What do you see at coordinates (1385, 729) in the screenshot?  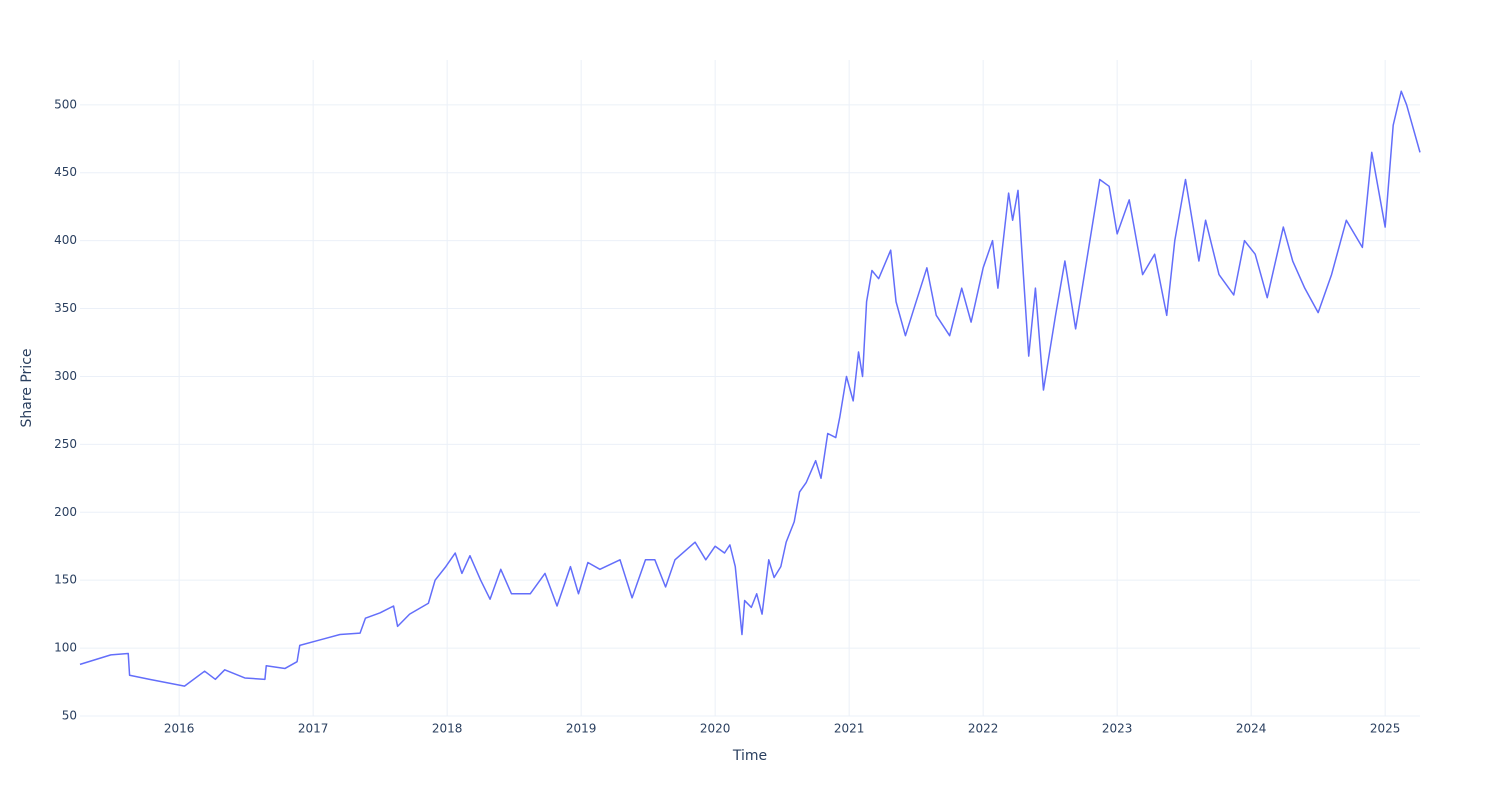 I see `x-tick-label: 2025` at bounding box center [1385, 729].